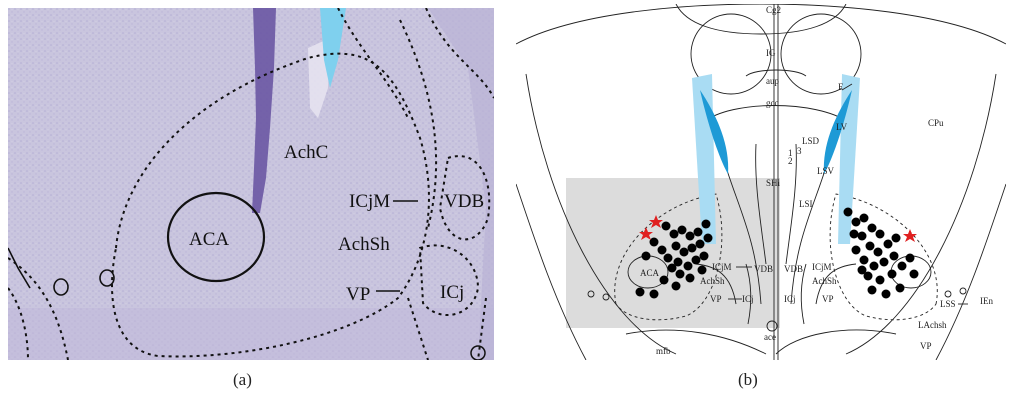 The width and height of the screenshot is (1010, 400). Describe the element at coordinates (674, 259) in the screenshot. I see `injection-sites-left` at that location.